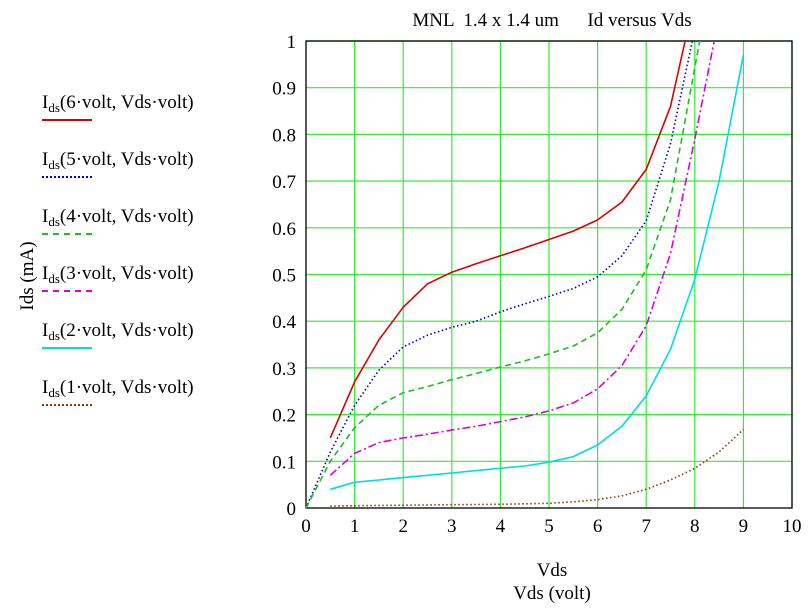 Image resolution: width=808 pixels, height=608 pixels. I want to click on legend-label: Ids(5·volt, Vds·volt), so click(118, 160).